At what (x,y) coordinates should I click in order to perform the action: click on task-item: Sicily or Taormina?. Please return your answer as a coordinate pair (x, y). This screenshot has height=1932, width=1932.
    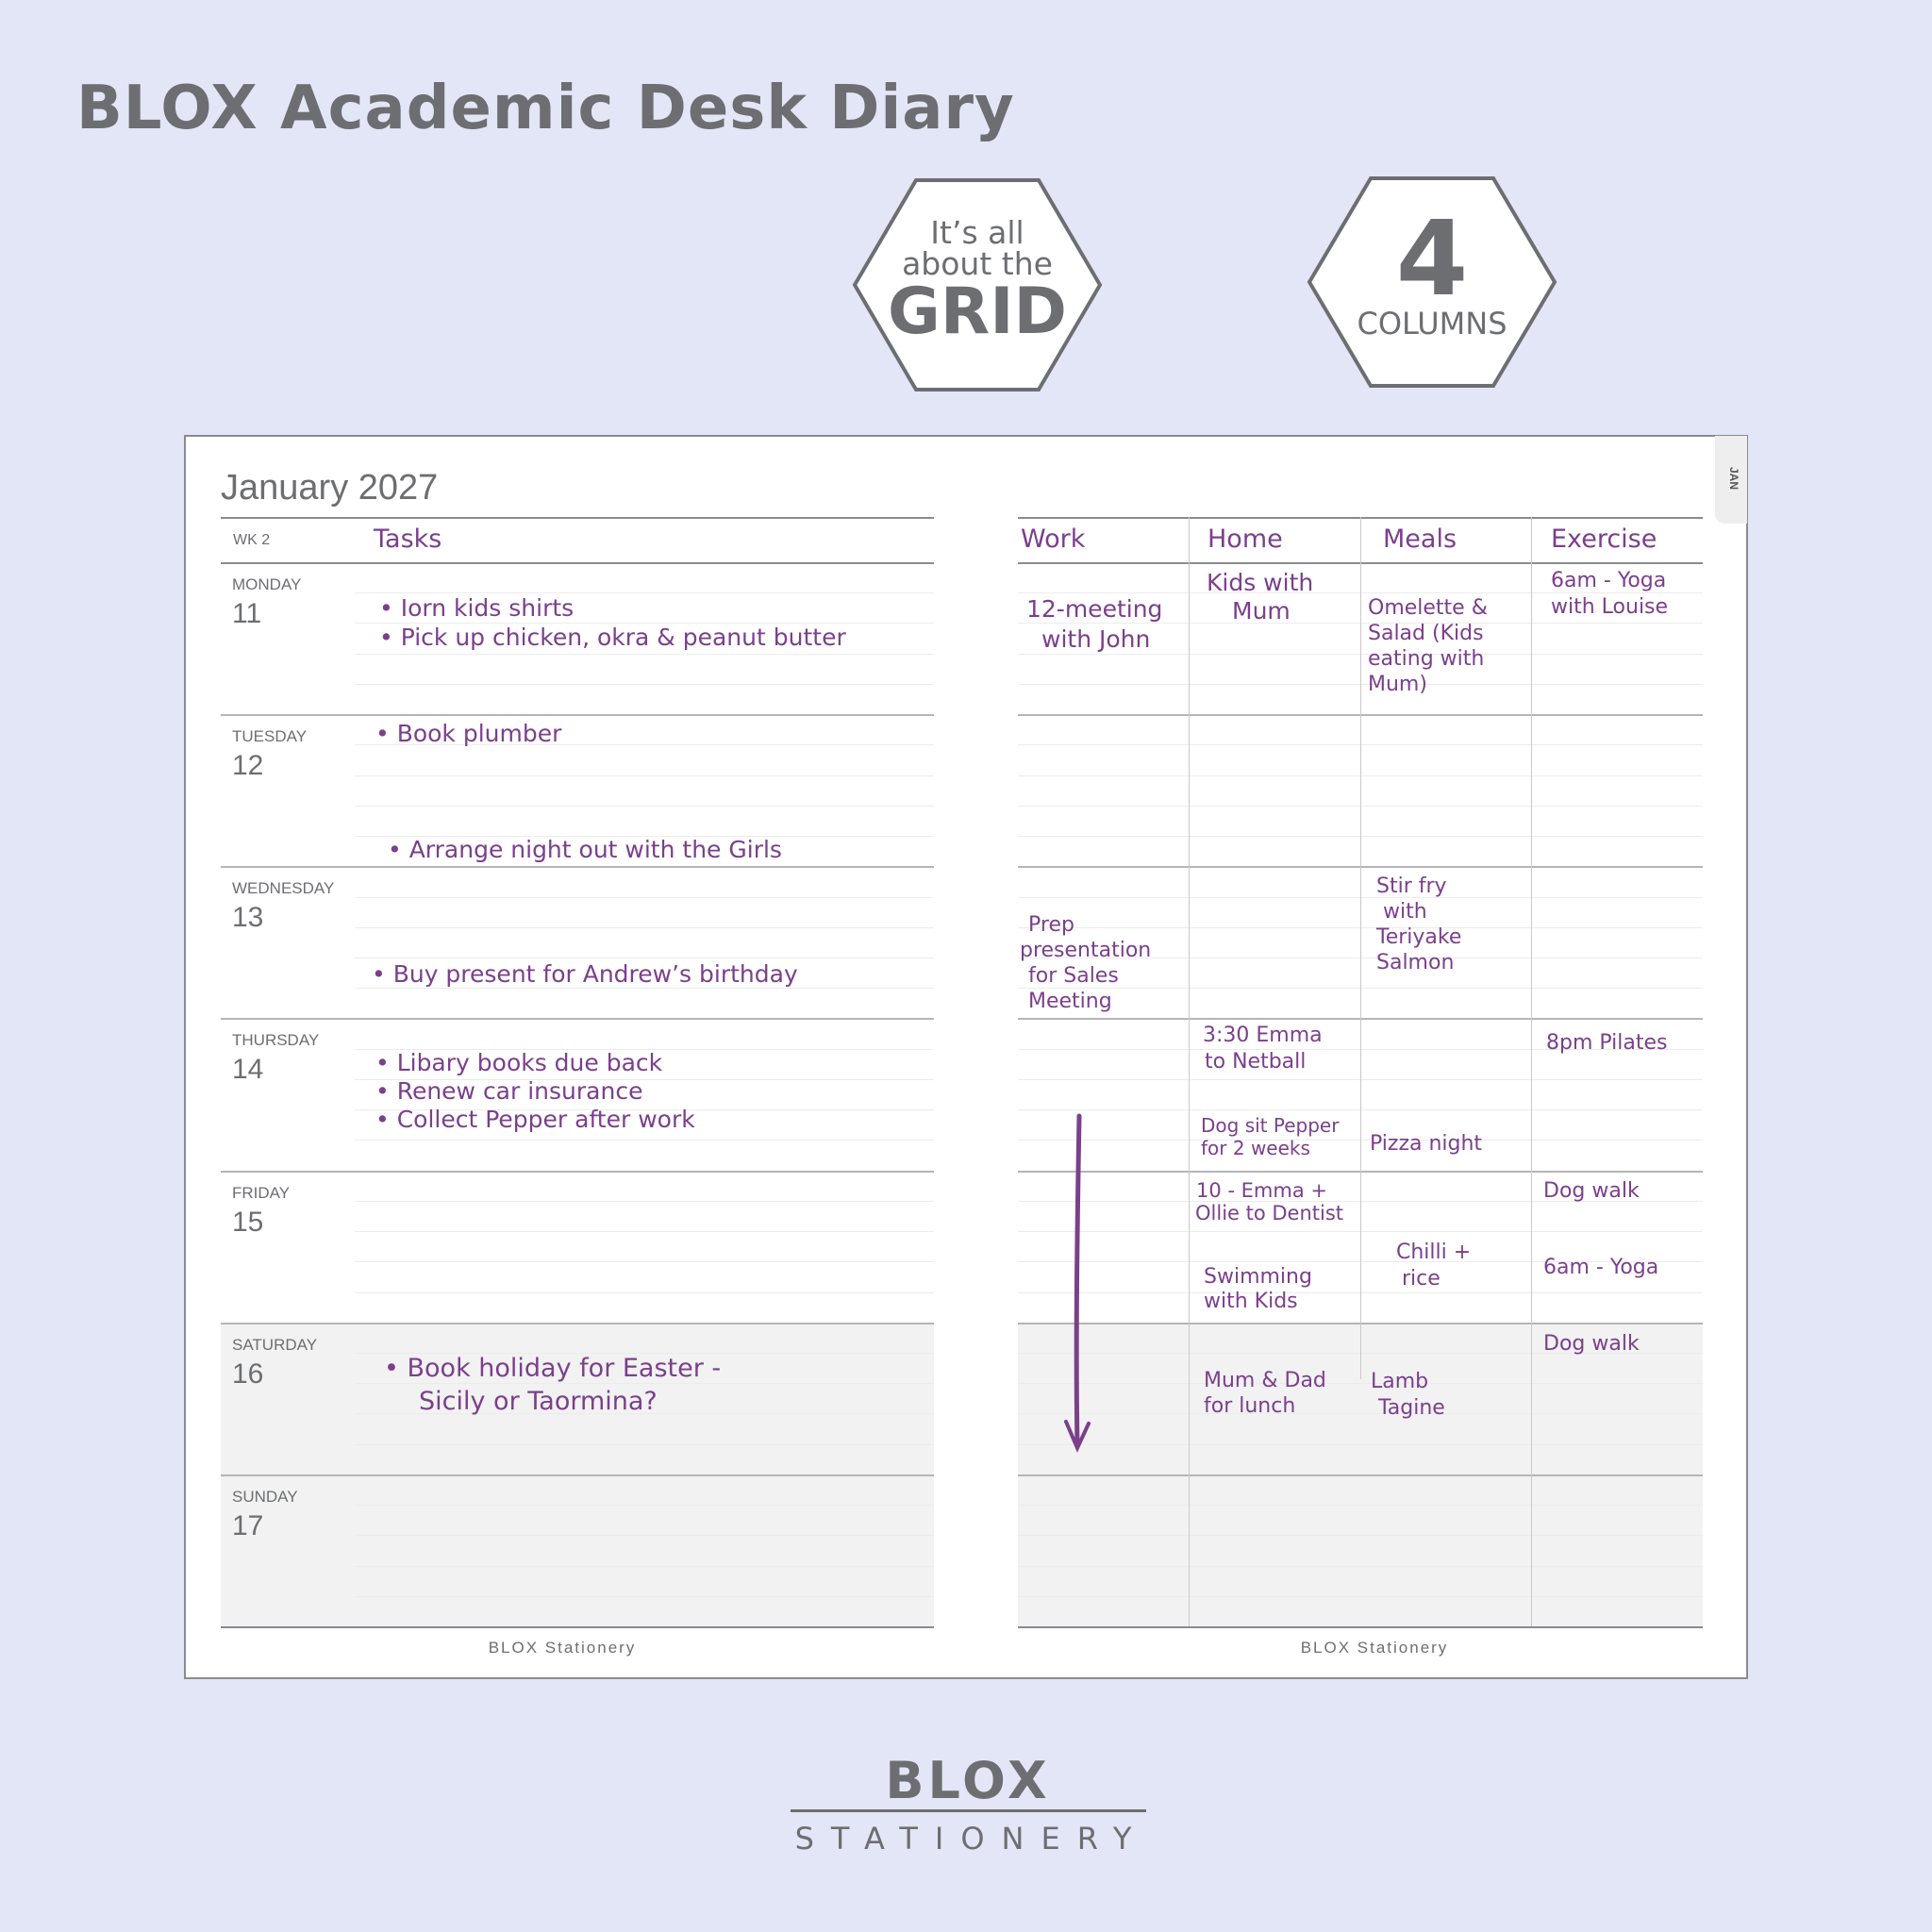
    Looking at the image, I should click on (539, 1402).